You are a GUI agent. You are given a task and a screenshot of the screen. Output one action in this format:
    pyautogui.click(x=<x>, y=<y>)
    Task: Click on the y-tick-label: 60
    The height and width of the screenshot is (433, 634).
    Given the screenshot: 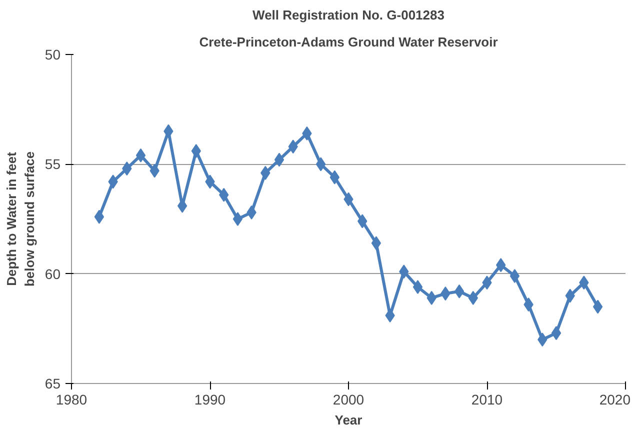 What is the action you would take?
    pyautogui.click(x=52, y=274)
    